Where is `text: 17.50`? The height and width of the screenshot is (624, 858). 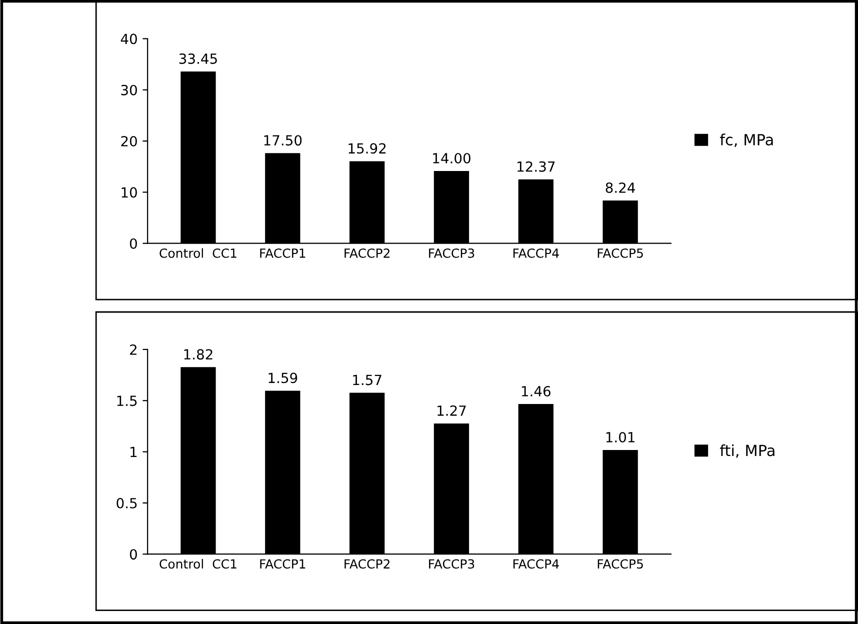
text: 17.50 is located at coordinates (283, 140).